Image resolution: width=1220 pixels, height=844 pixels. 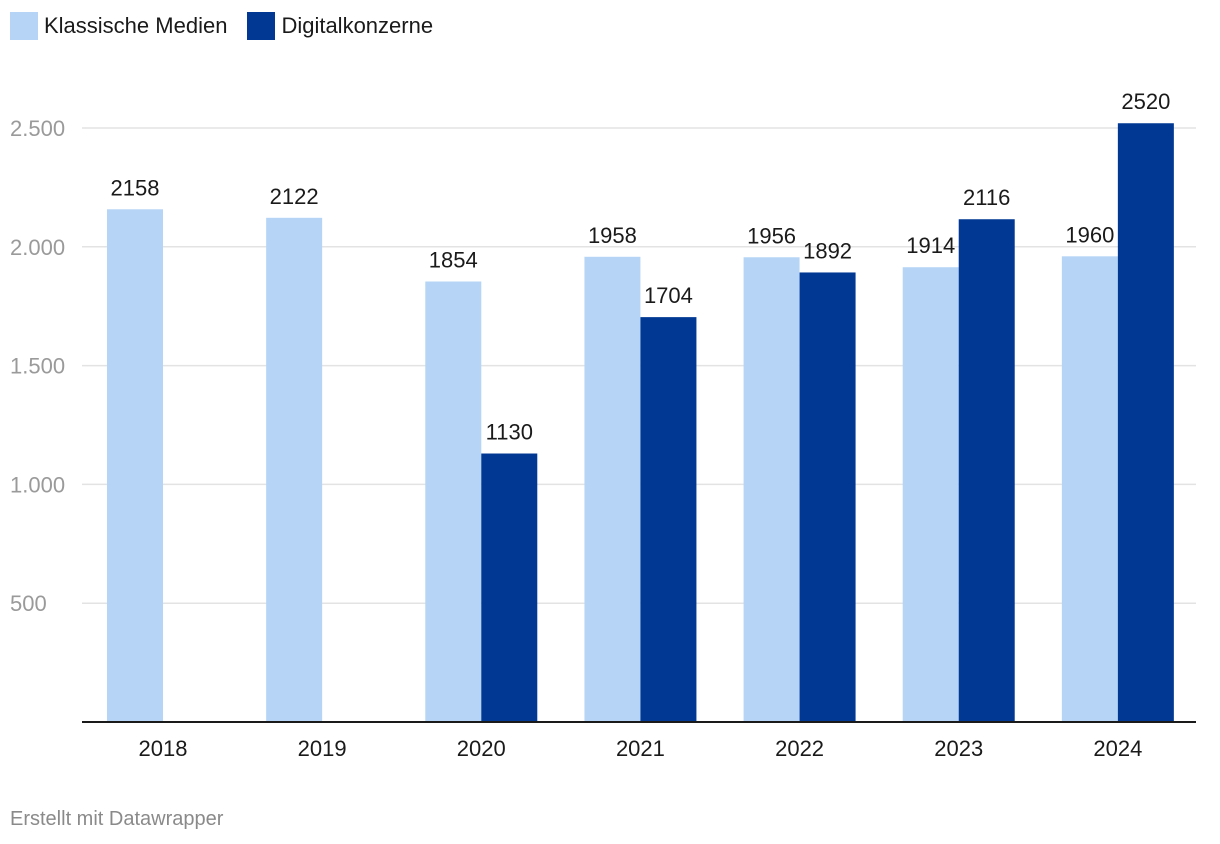 I want to click on x-tick-label: 2024, so click(x=1117, y=748).